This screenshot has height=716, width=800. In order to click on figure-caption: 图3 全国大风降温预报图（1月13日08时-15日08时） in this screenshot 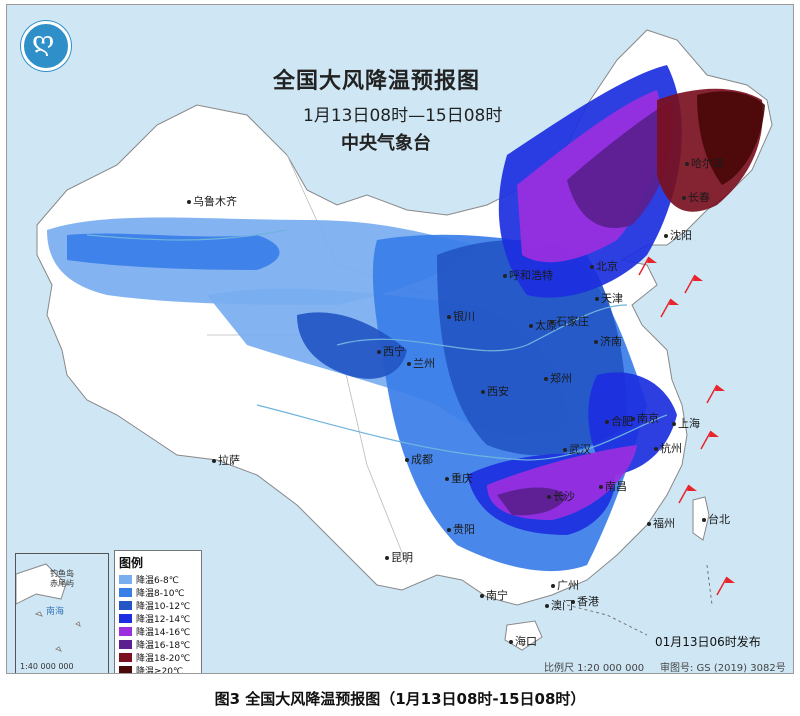, I will do `click(400, 699)`.